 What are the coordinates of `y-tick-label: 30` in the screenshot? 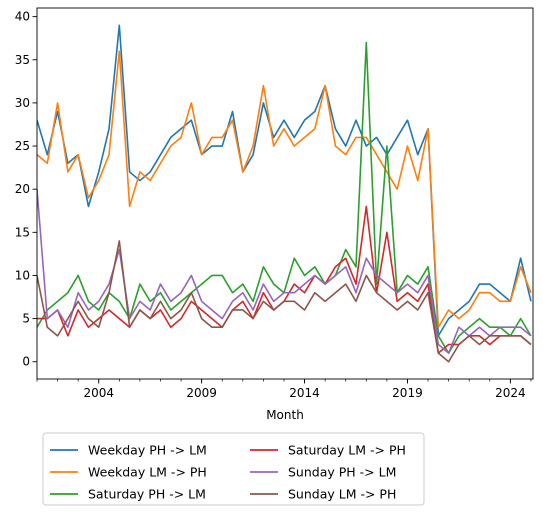 It's located at (22, 103).